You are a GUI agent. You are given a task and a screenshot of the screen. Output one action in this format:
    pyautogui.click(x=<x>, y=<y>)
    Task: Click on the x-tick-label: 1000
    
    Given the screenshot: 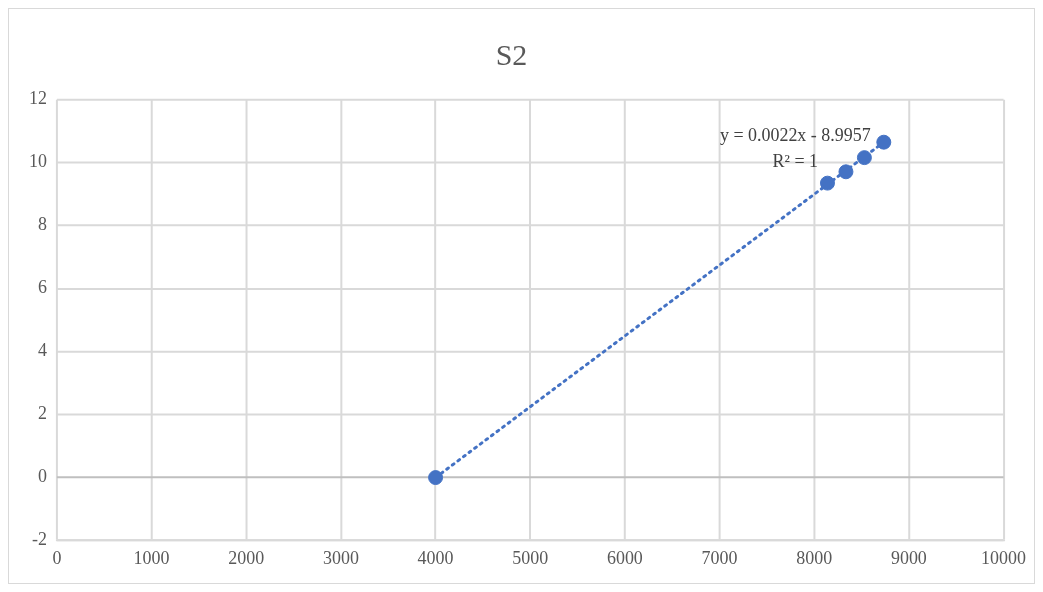 What is the action you would take?
    pyautogui.click(x=151, y=558)
    